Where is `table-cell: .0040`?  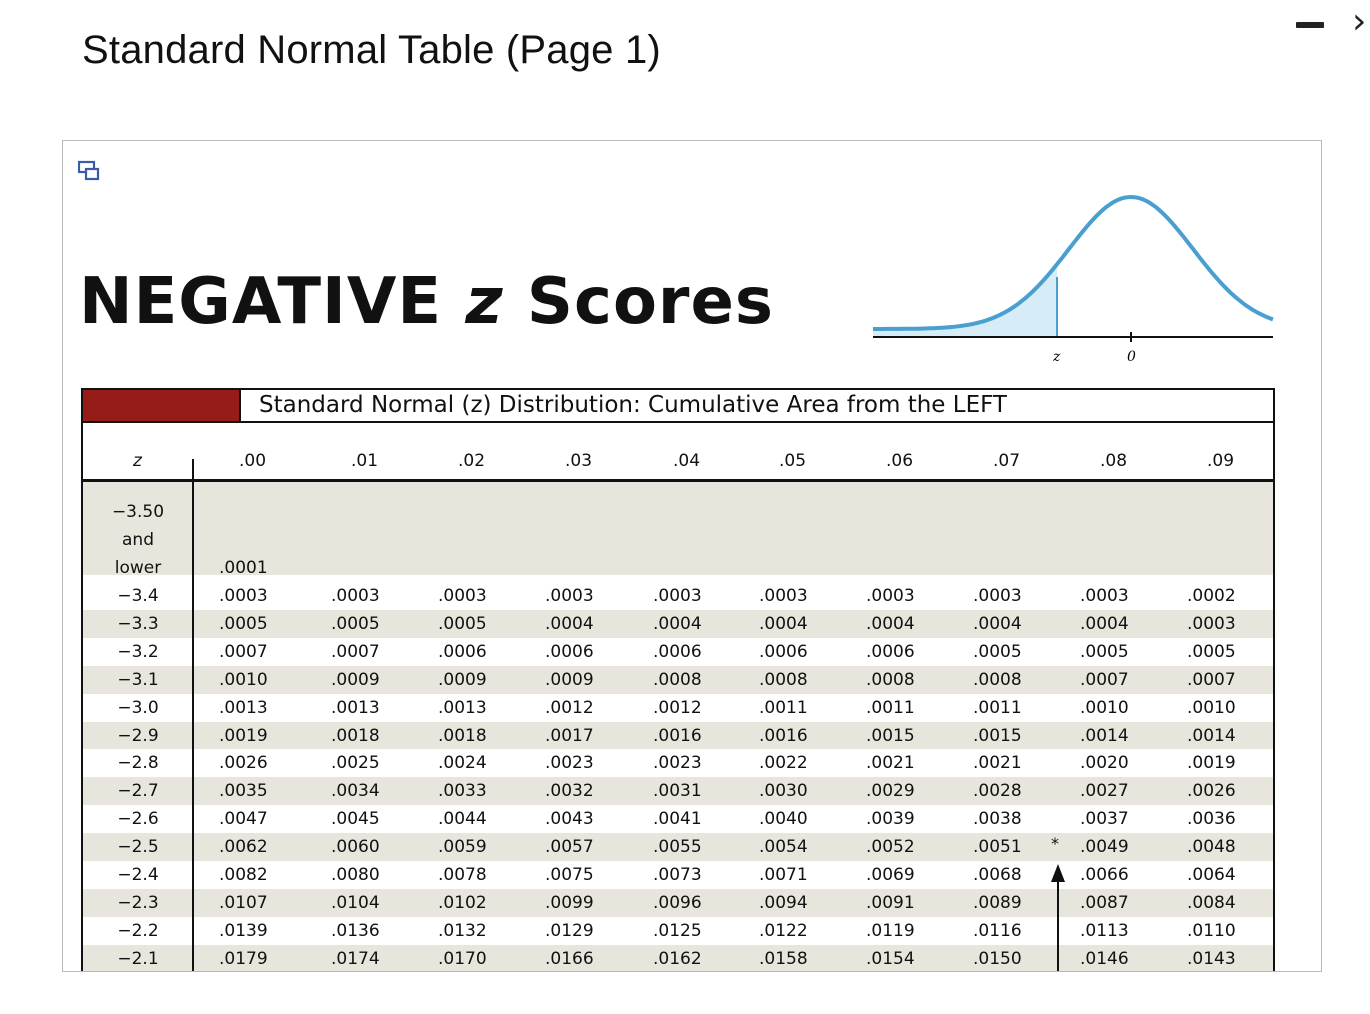
table-cell: .0040 is located at coordinates (783, 819).